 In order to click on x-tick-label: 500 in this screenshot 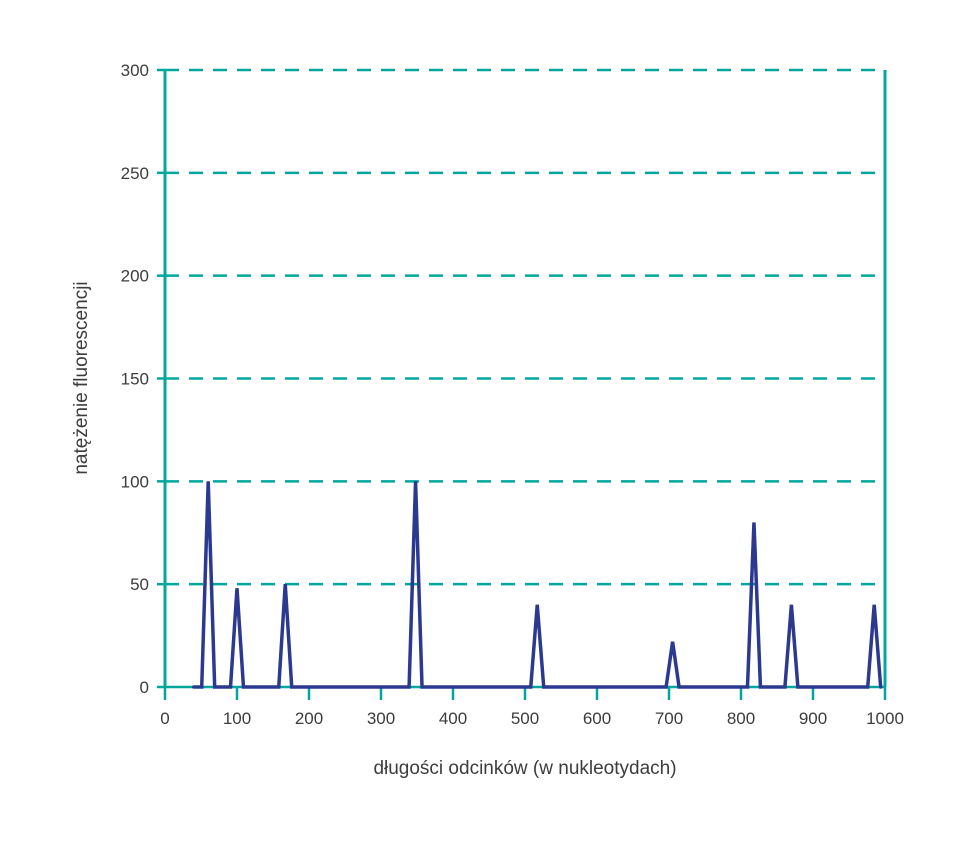, I will do `click(525, 718)`.